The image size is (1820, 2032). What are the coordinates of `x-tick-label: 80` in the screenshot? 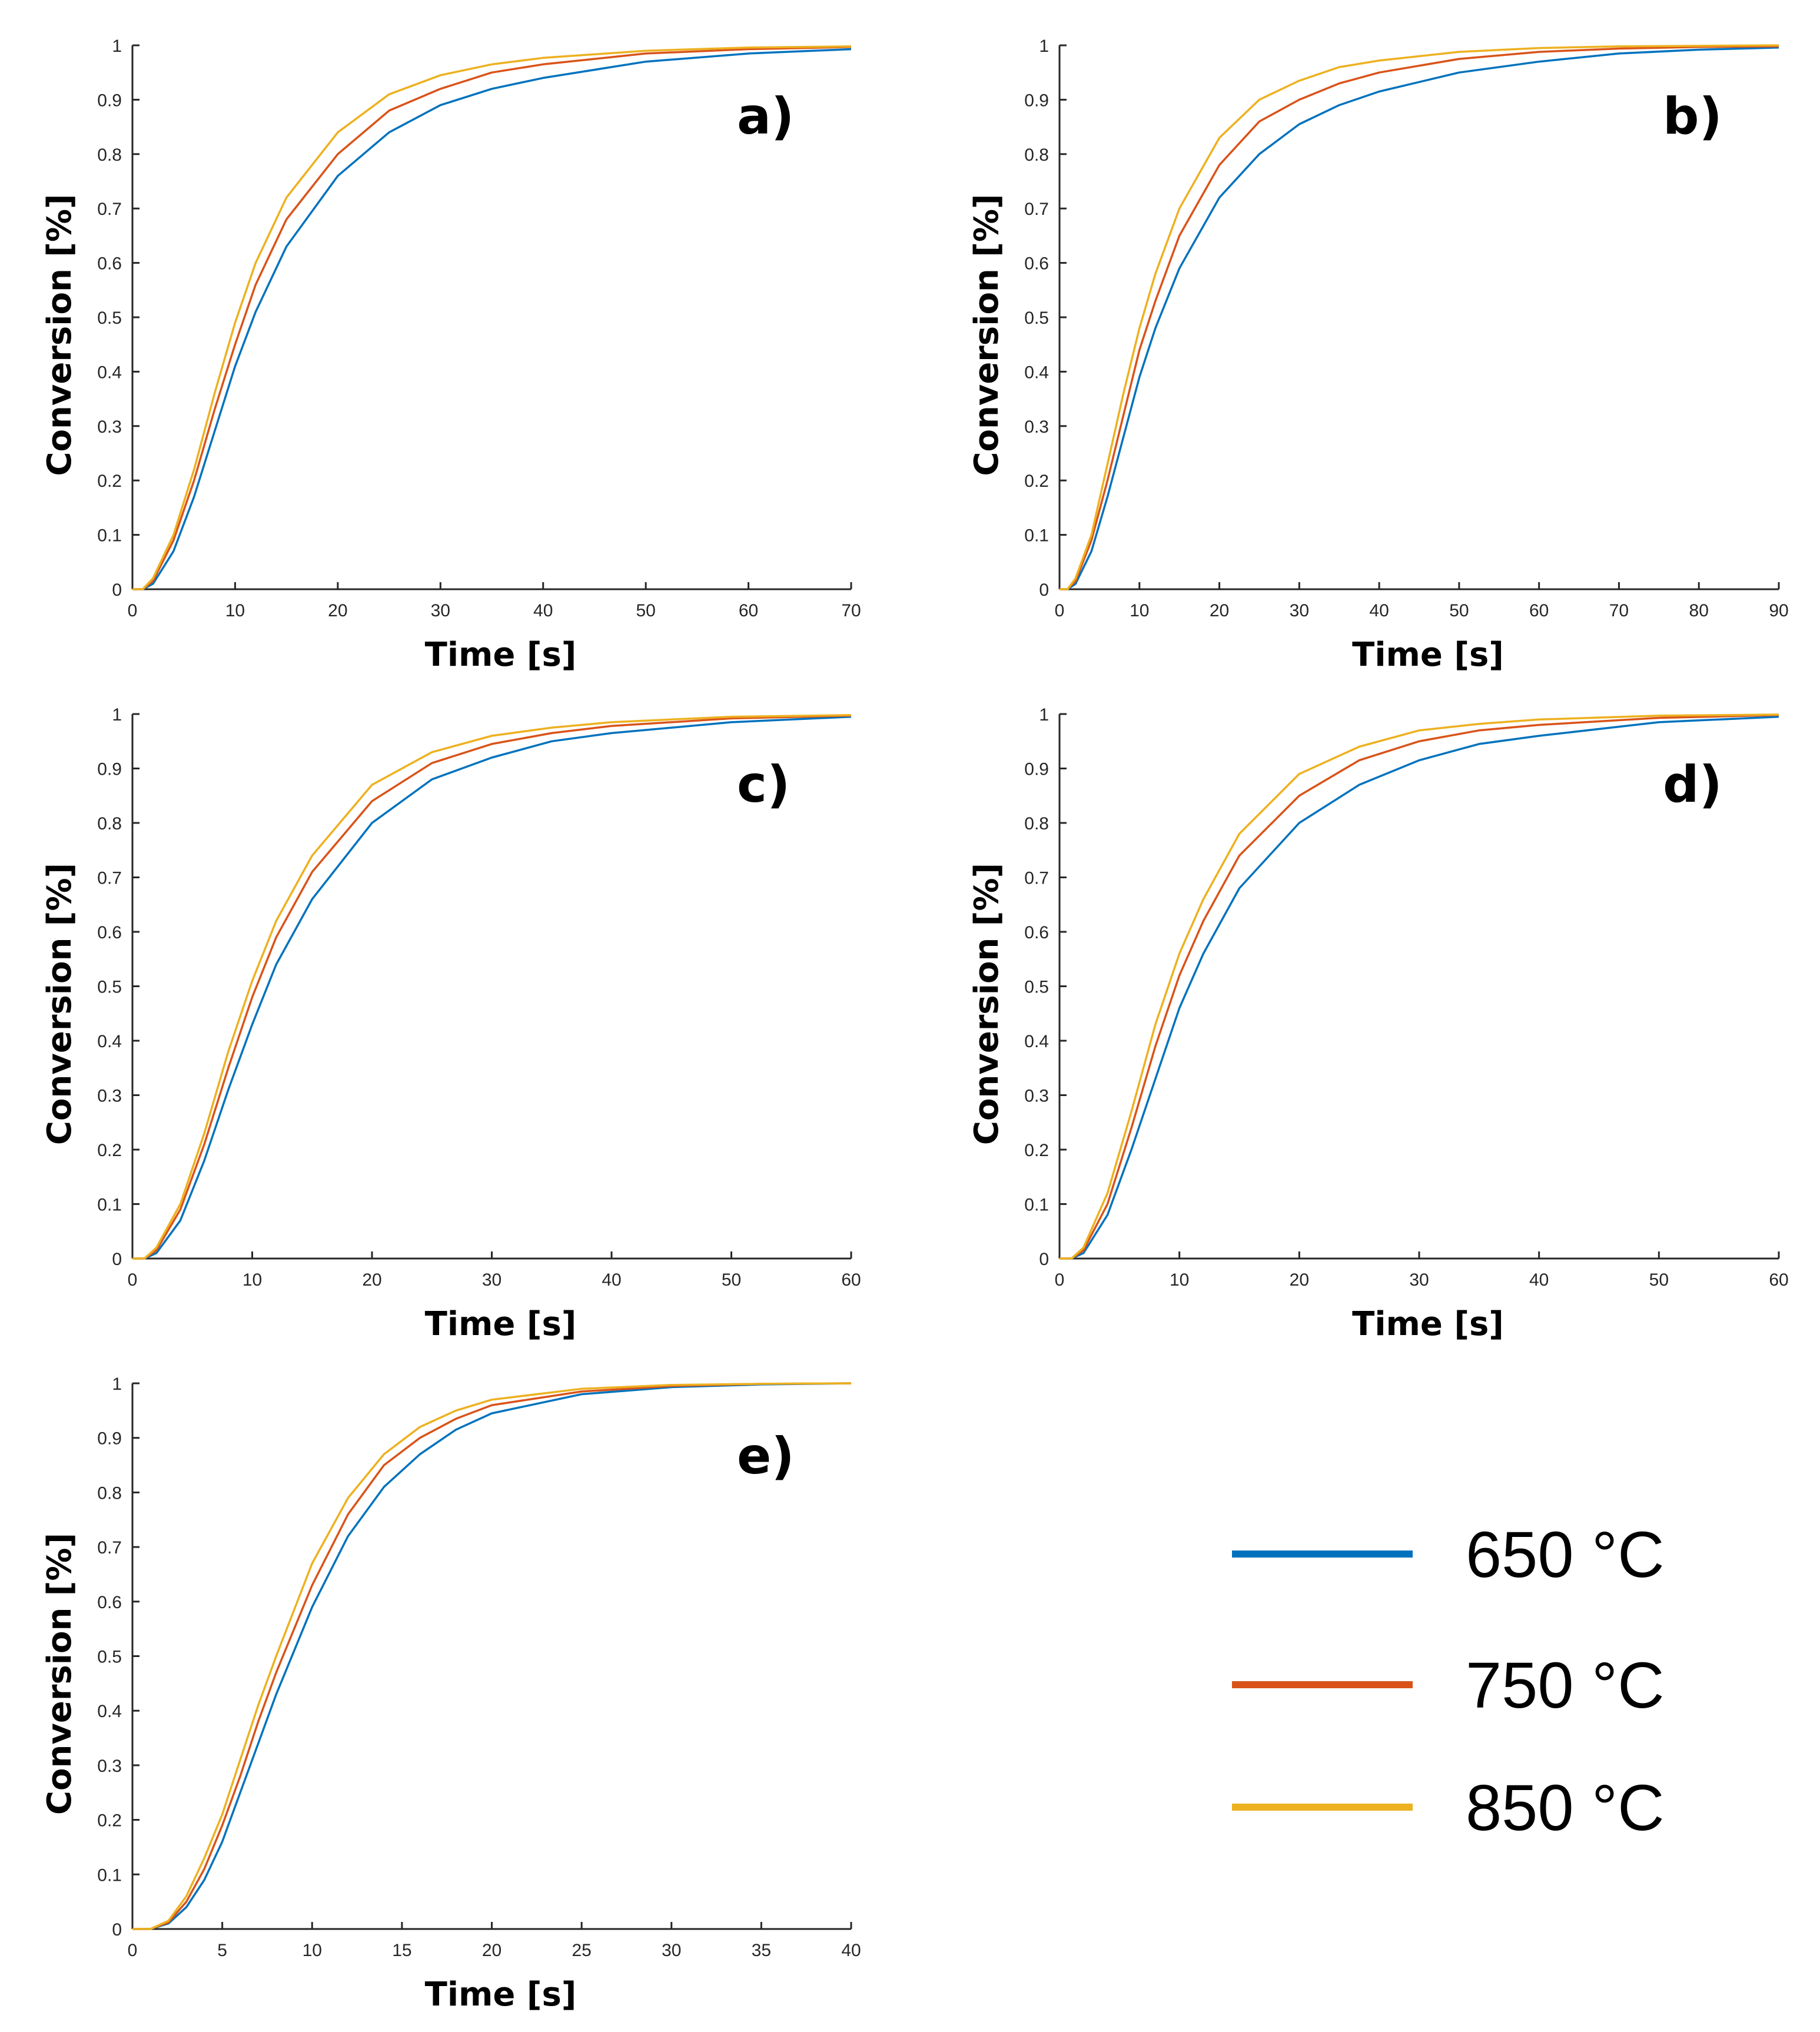 It's located at (1699, 611).